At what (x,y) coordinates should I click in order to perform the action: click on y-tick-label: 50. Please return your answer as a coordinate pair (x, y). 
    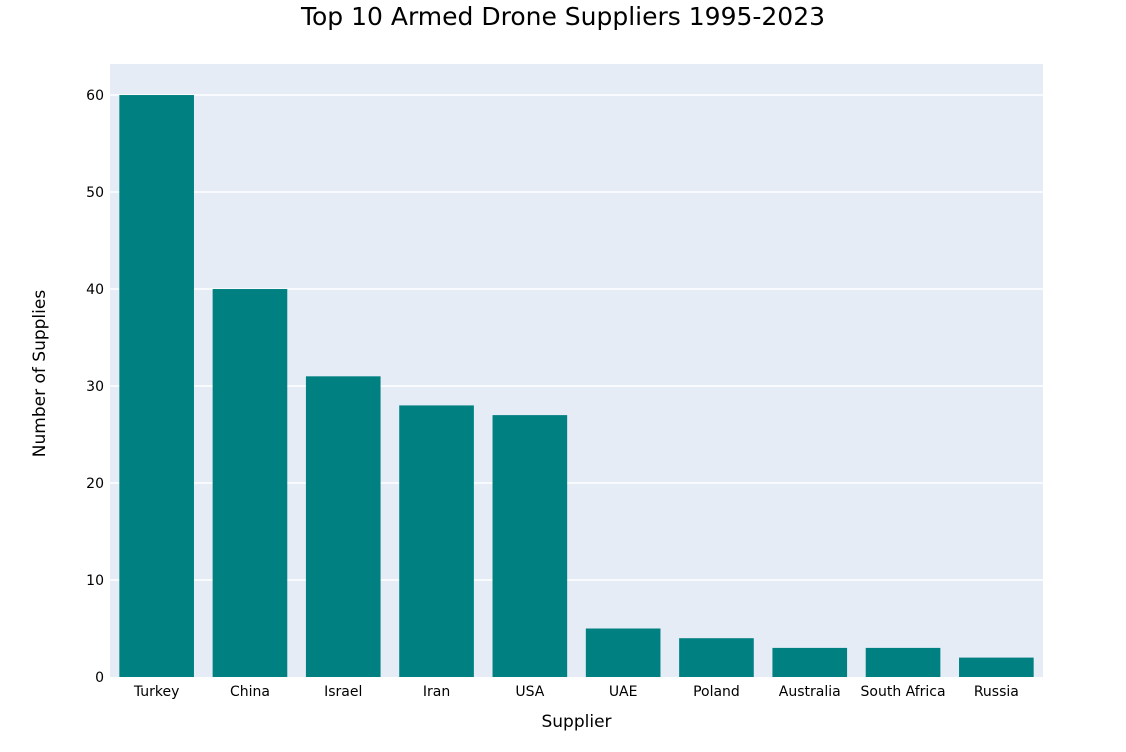
    Looking at the image, I should click on (95, 193).